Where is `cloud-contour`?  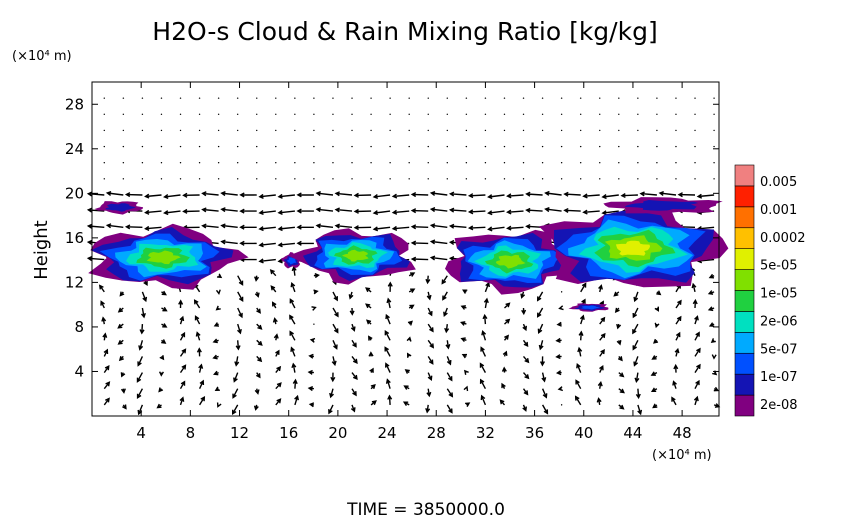
cloud-contour is located at coordinates (163, 257).